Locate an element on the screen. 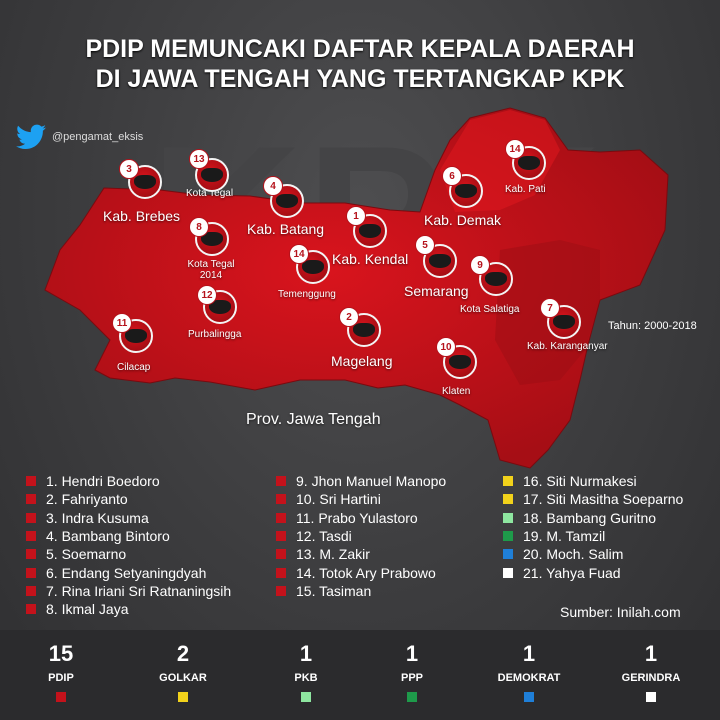 This screenshot has height=720, width=720. legend-item: 21. Yahya Fuad is located at coordinates (593, 572).